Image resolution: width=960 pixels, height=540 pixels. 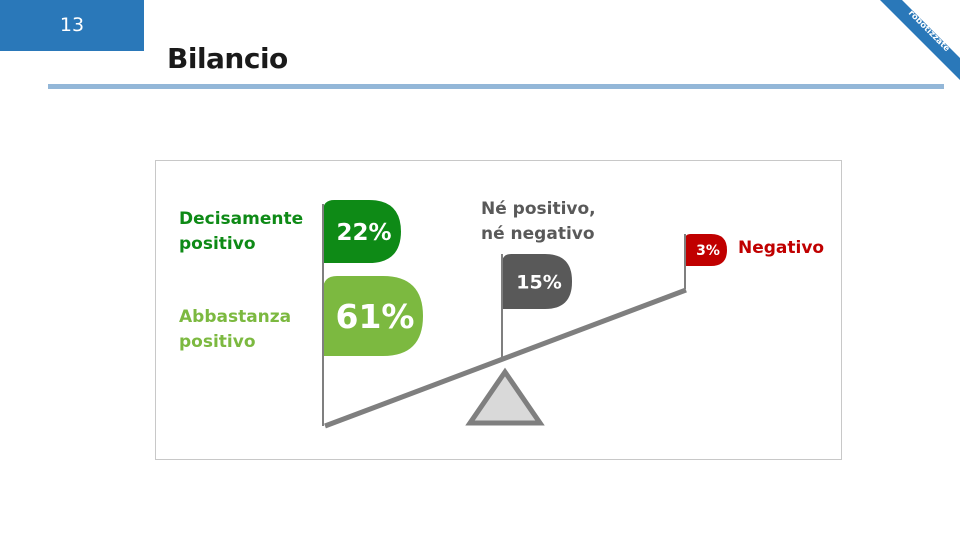 I want to click on page-number: 13, so click(x=72, y=25).